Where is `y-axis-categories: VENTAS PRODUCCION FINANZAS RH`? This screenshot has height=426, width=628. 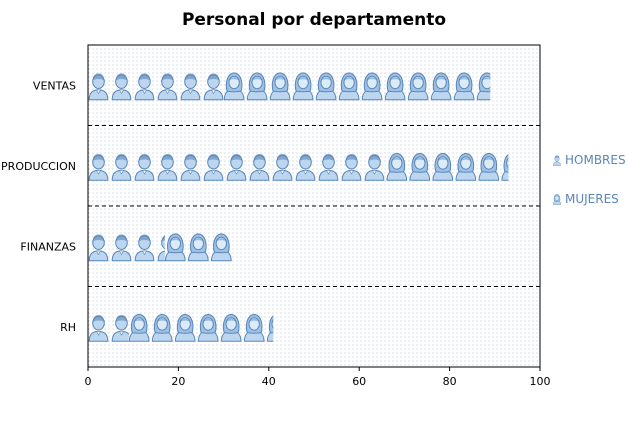
y-axis-categories: VENTAS PRODUCCION FINANZAS RH is located at coordinates (38, 206).